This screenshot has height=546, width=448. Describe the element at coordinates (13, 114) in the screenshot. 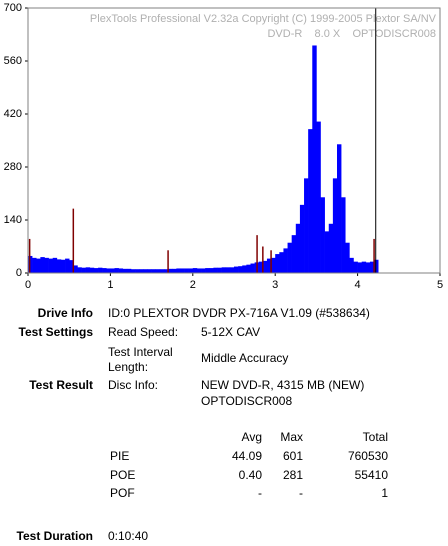

I see `y-tick-label: 420` at that location.